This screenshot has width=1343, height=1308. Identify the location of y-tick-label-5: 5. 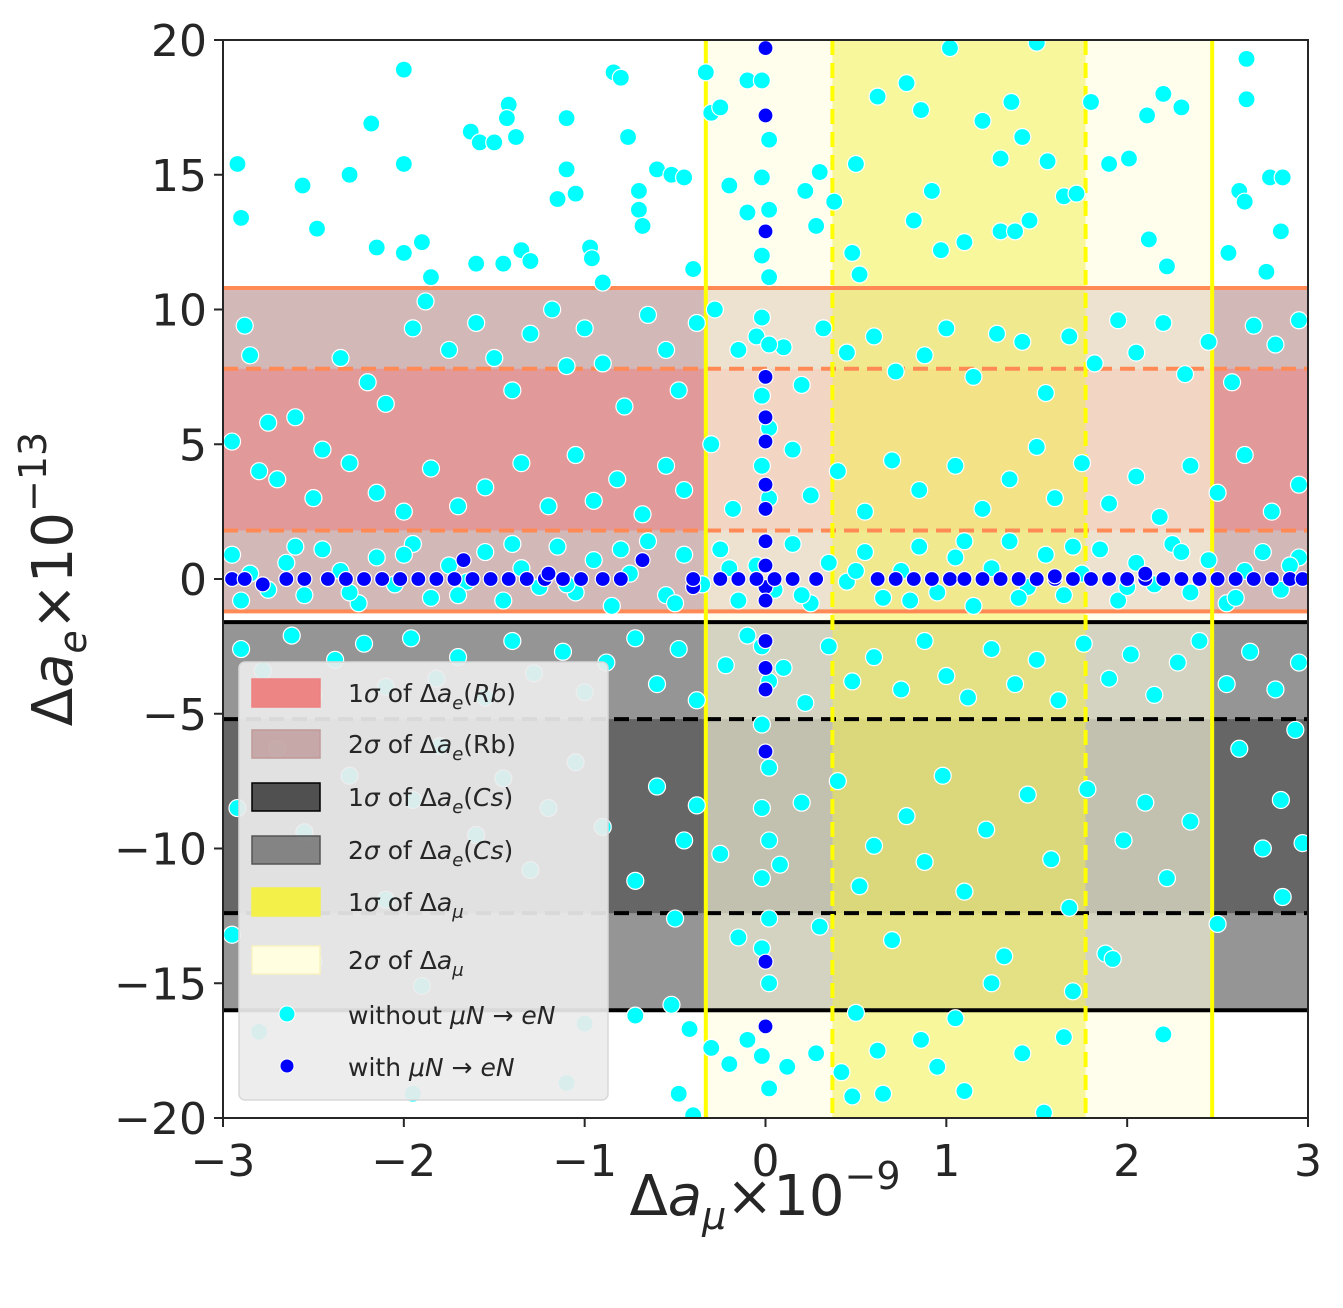
(193, 445).